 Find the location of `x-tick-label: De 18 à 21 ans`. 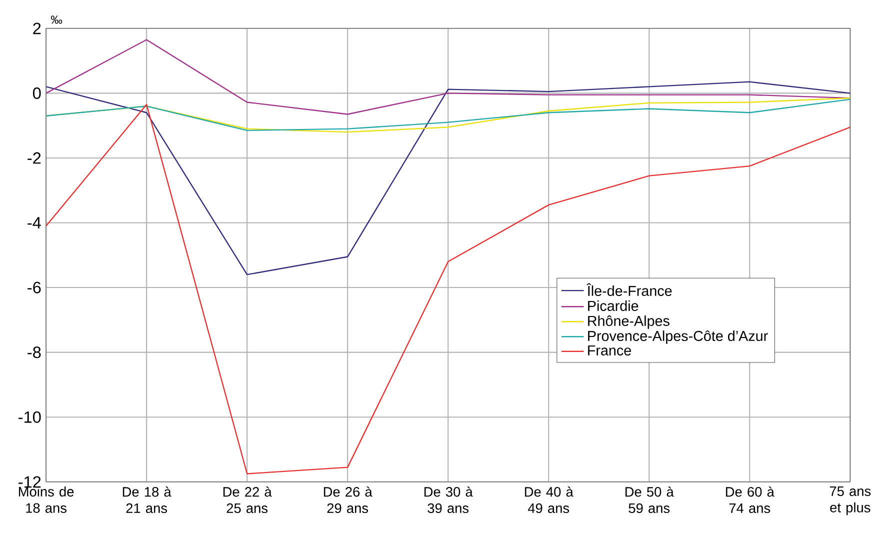

x-tick-label: De 18 à 21 ans is located at coordinates (147, 500).